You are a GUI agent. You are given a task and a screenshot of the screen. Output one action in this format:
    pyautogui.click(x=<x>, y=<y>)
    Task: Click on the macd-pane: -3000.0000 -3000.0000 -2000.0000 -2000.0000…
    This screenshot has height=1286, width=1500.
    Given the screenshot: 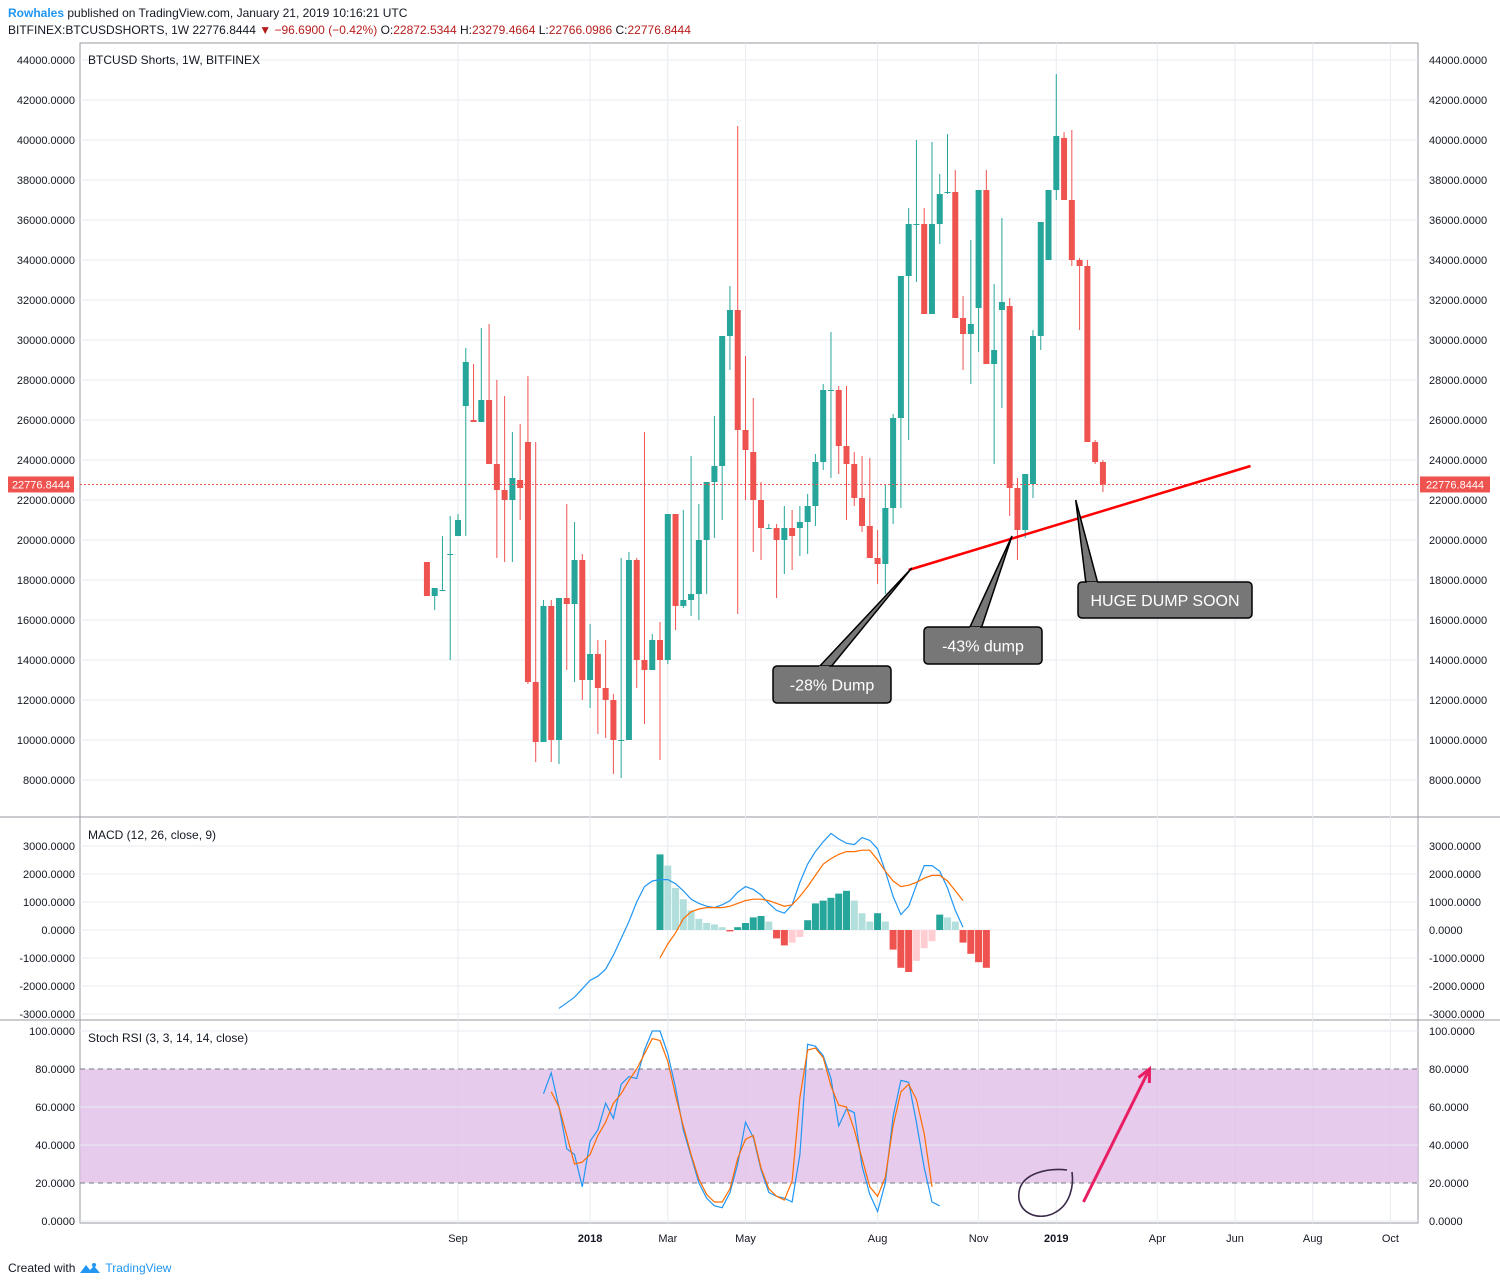 What is the action you would take?
    pyautogui.click(x=751, y=924)
    